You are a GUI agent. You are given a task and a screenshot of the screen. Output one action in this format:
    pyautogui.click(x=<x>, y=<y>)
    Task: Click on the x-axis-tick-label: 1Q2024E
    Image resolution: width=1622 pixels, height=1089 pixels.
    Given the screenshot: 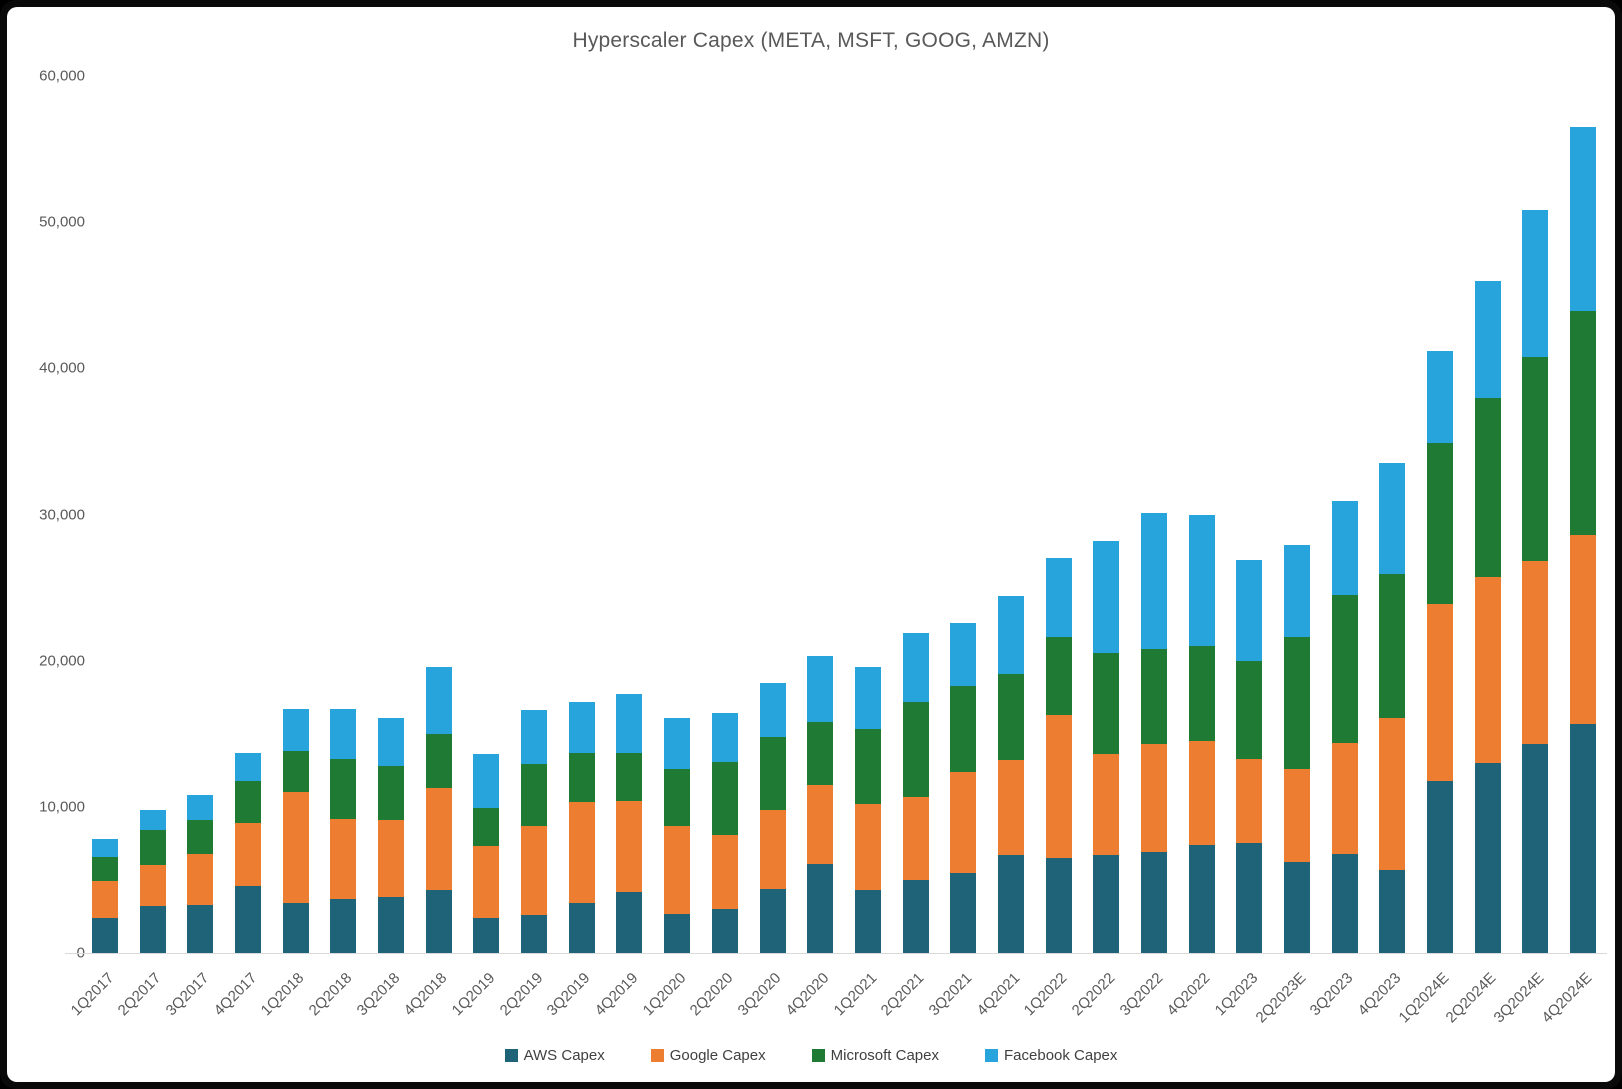 What is the action you would take?
    pyautogui.click(x=1424, y=998)
    